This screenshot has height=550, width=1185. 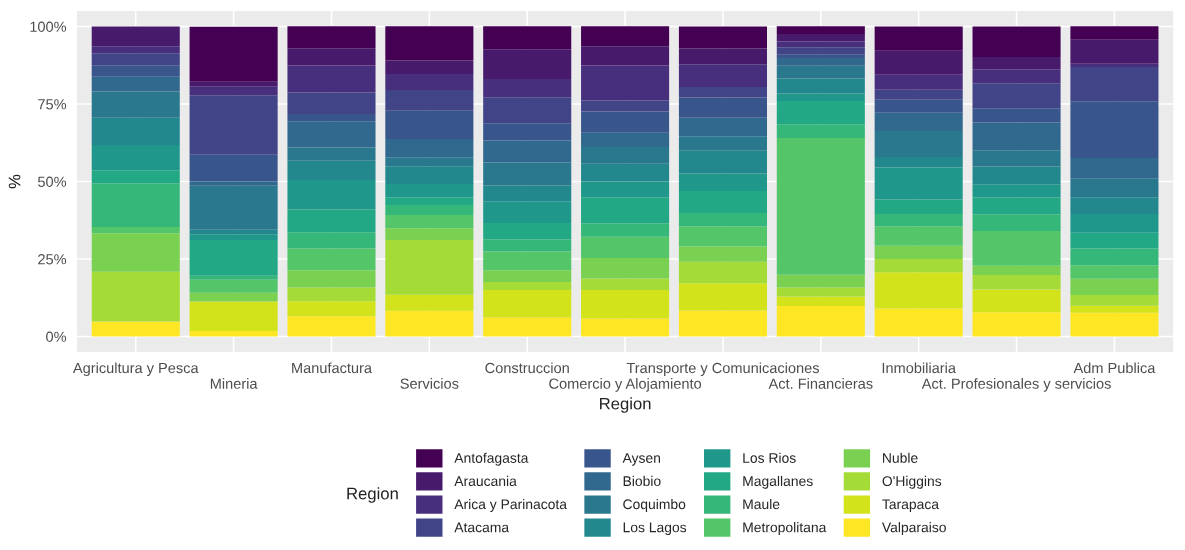 What do you see at coordinates (429, 383) in the screenshot?
I see `x-tick-label: Servicios` at bounding box center [429, 383].